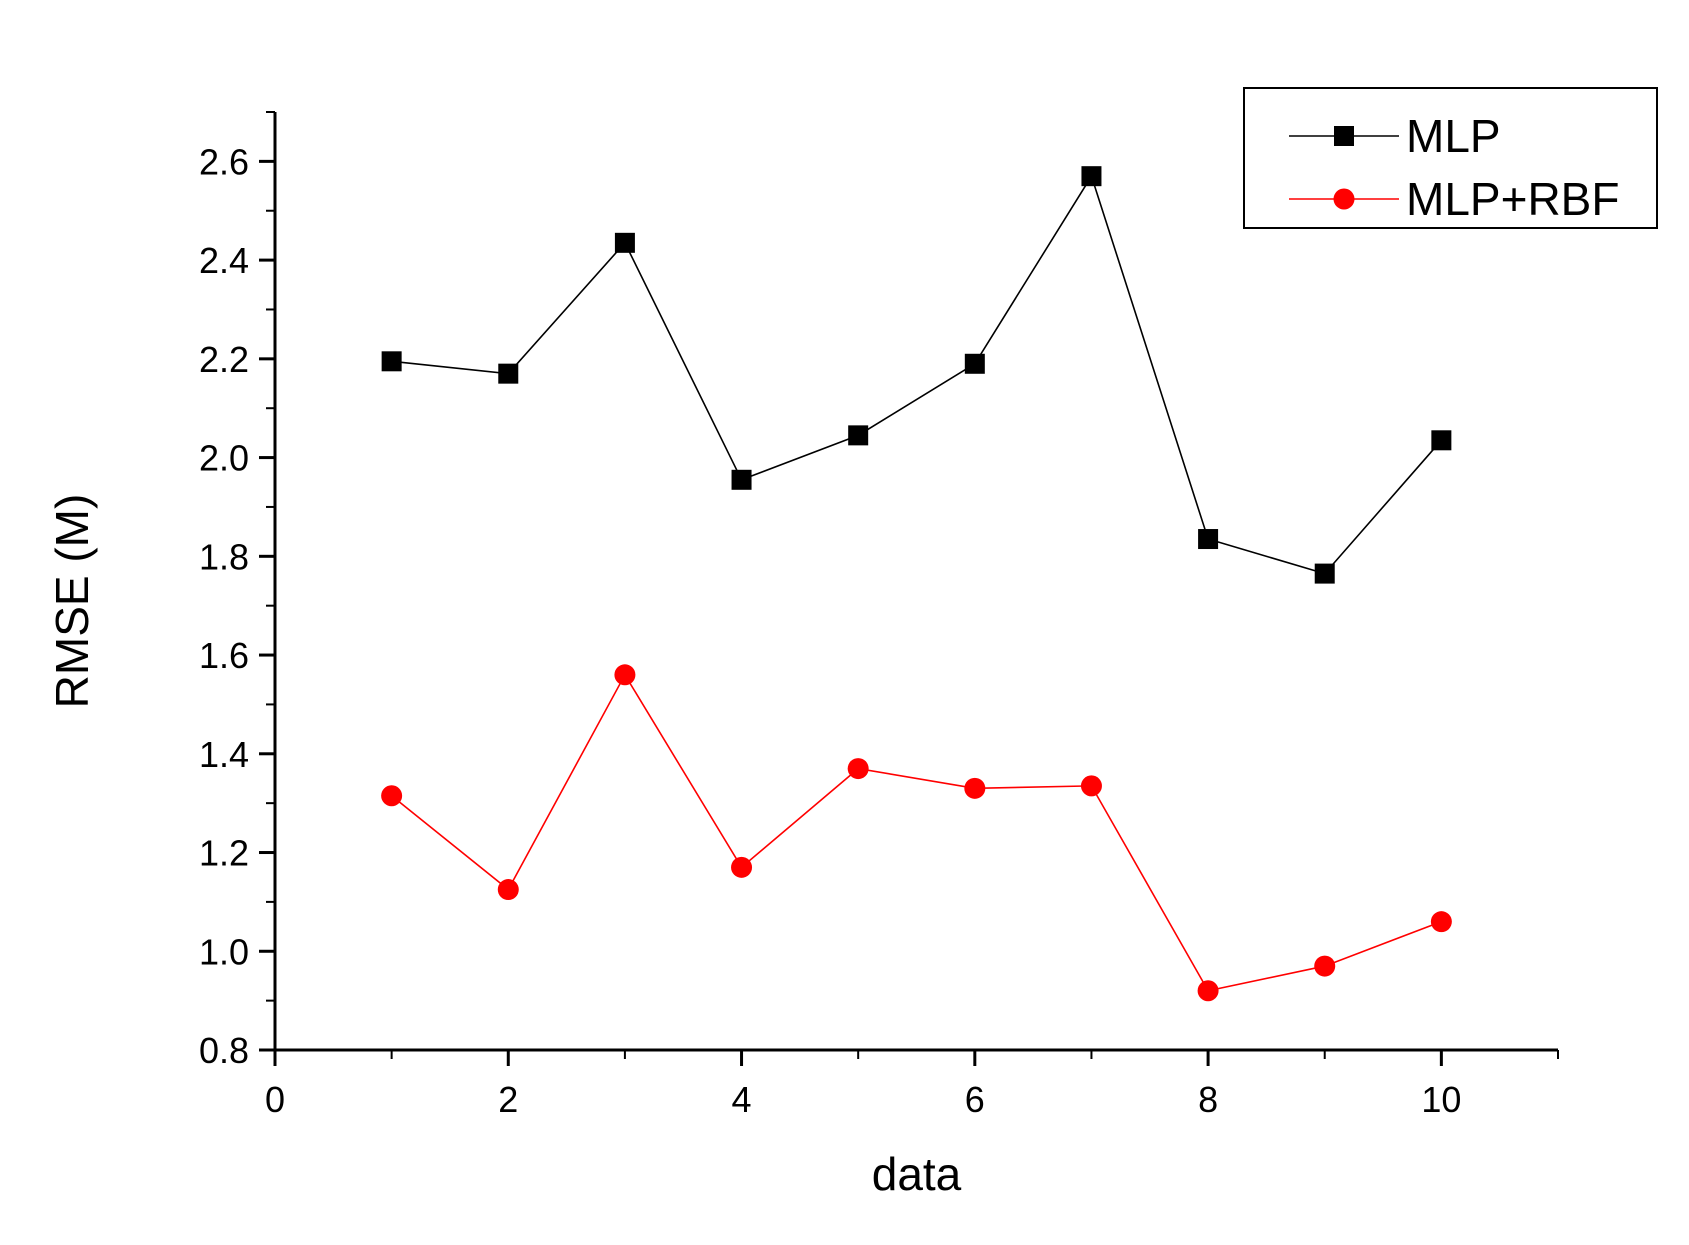  Describe the element at coordinates (508, 1099) in the screenshot. I see `x-tick-label: 2` at that location.